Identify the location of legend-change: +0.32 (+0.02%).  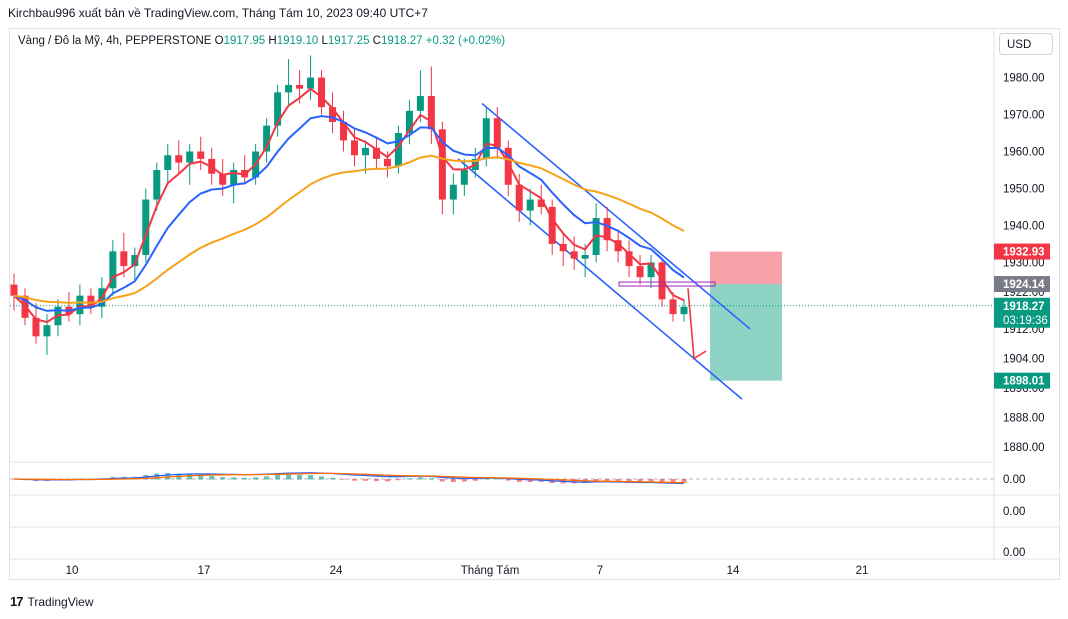
(465, 41).